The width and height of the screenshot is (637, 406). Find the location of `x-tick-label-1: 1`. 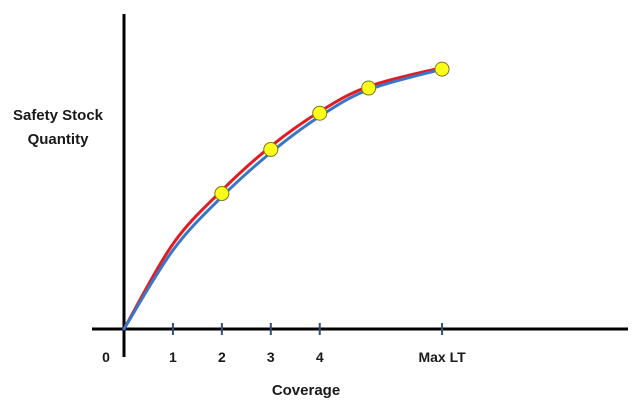

x-tick-label-1: 1 is located at coordinates (173, 357).